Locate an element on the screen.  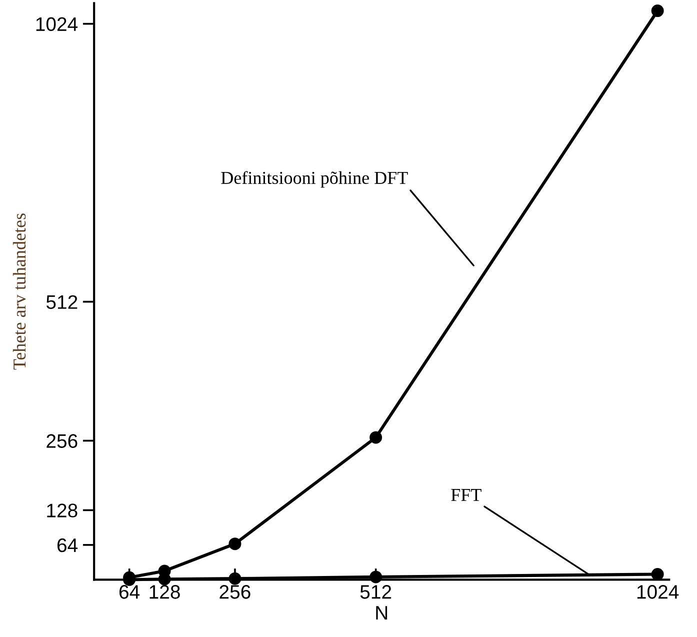
y-tick-label: 1024 is located at coordinates (57, 24).